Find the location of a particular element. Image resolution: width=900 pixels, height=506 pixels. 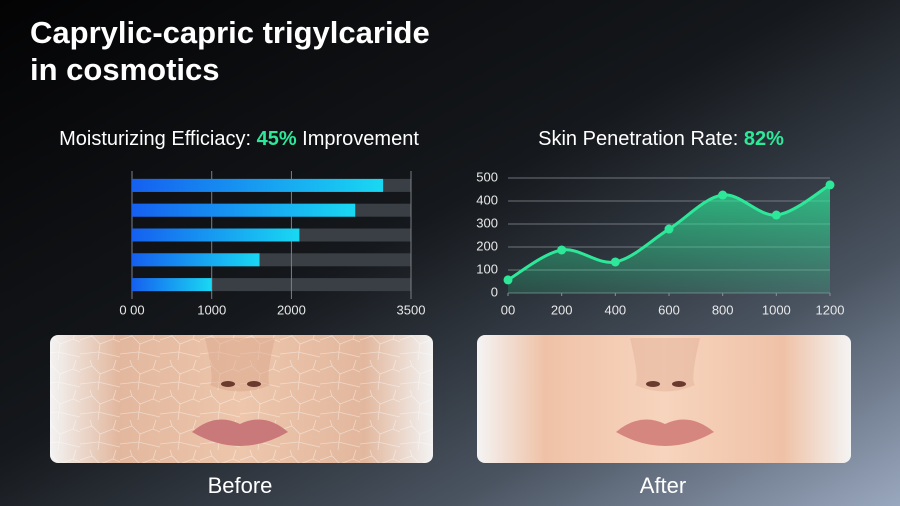

x-tick-label: 1200 is located at coordinates (830, 309).